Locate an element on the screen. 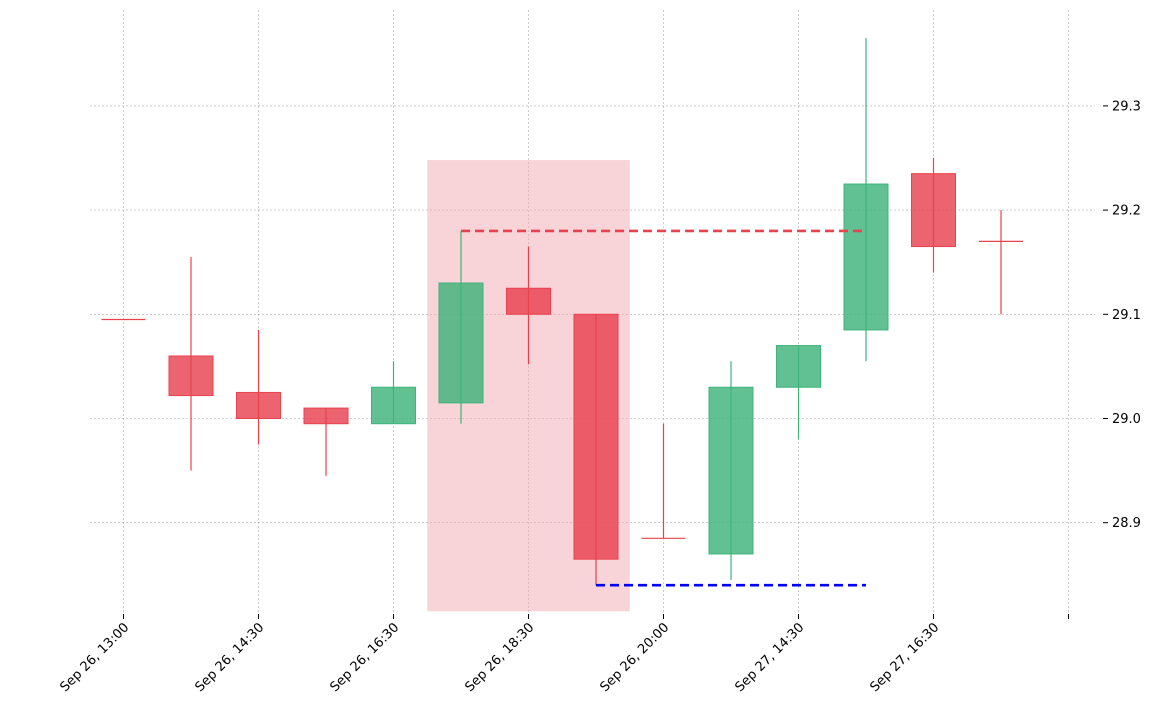 This screenshot has height=711, width=1171. x-tick-label: Sep 26, 13:00 is located at coordinates (94, 657).